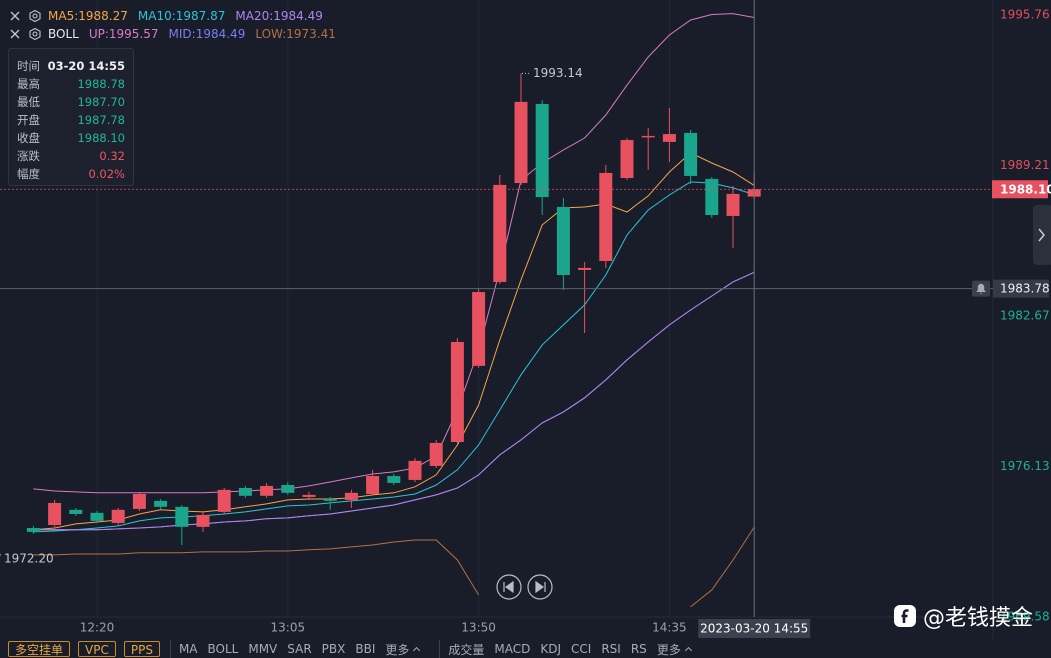 The image size is (1051, 658). Describe the element at coordinates (1025, 466) in the screenshot. I see `y-tick-label: 1976.13` at that location.